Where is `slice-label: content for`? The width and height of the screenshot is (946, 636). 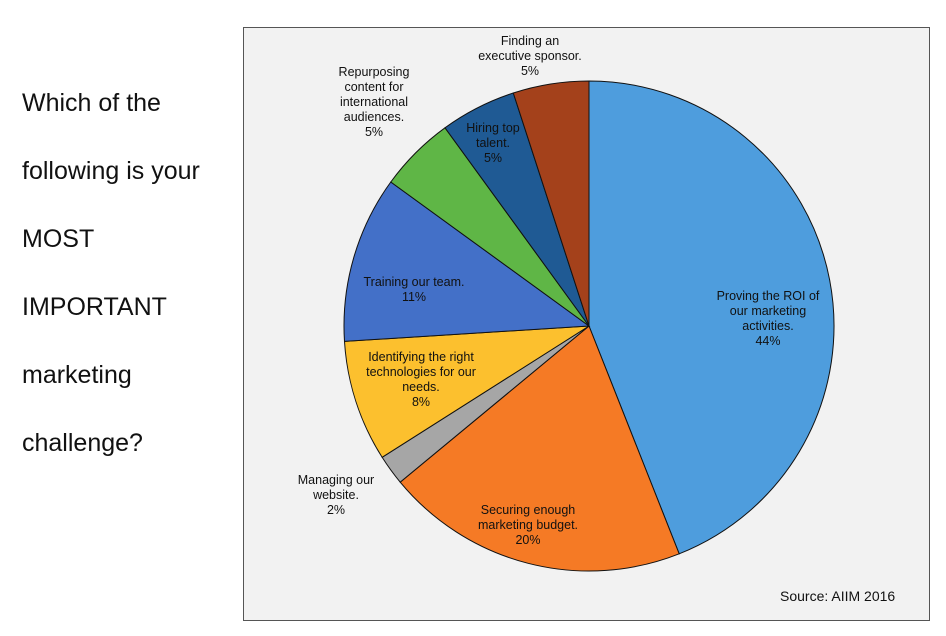 slice-label: content for is located at coordinates (373, 87).